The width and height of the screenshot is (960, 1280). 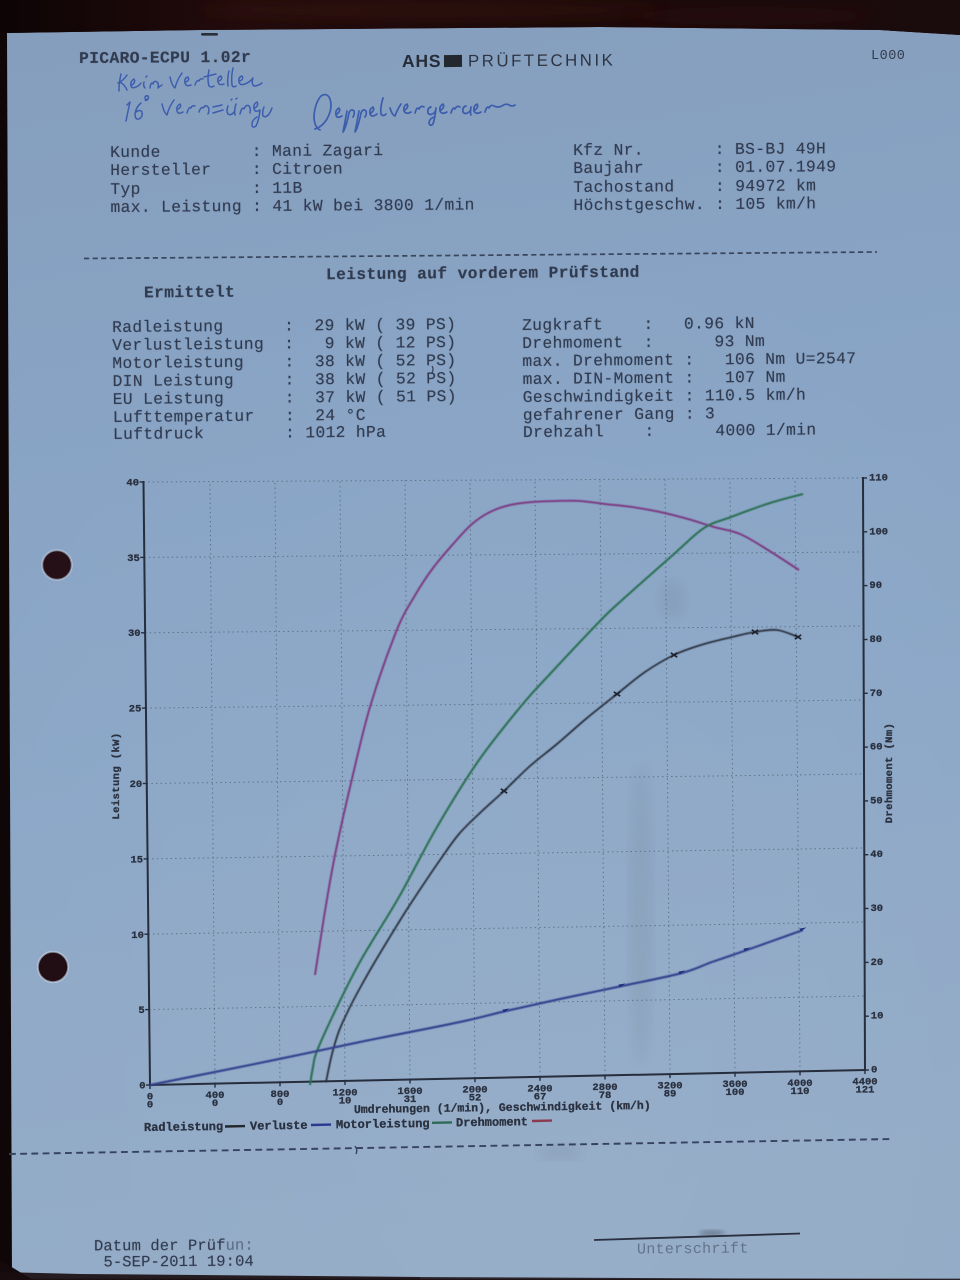 I want to click on svg-text: 2800, so click(x=604, y=1088).